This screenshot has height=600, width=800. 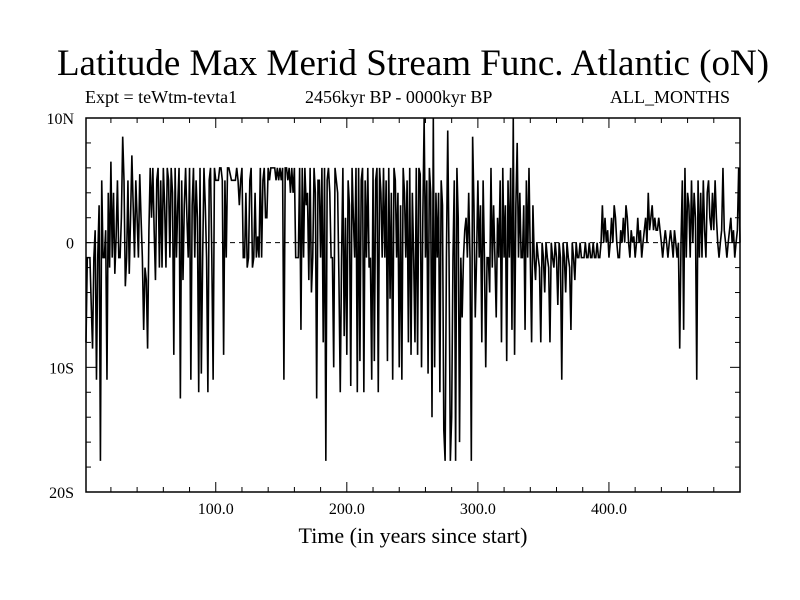 What do you see at coordinates (60, 119) in the screenshot?
I see `y-tick-label: 10N` at bounding box center [60, 119].